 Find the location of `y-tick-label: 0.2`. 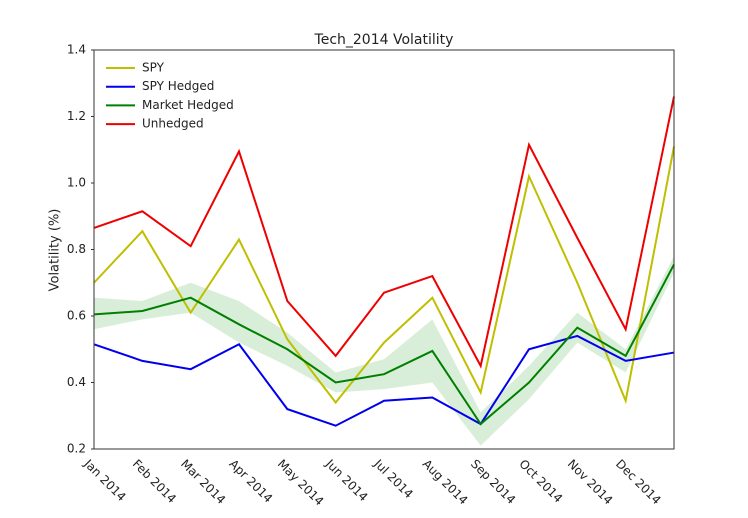

y-tick-label: 0.2 is located at coordinates (76, 449).